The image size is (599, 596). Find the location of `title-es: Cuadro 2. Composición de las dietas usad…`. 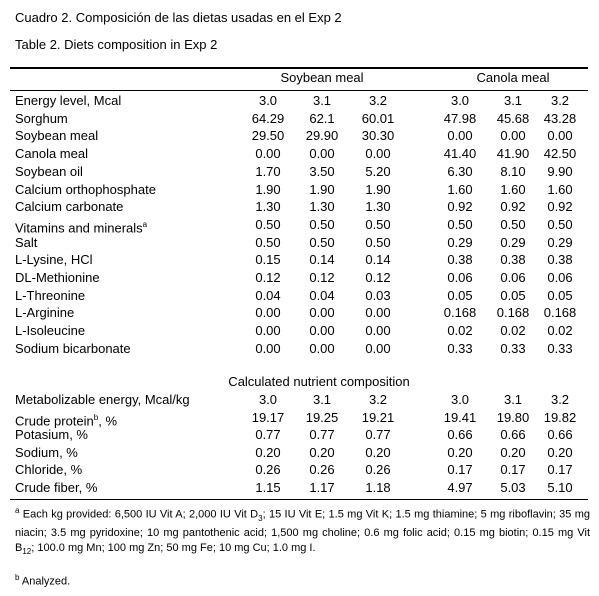

title-es: Cuadro 2. Composición de las dietas usad… is located at coordinates (178, 17).